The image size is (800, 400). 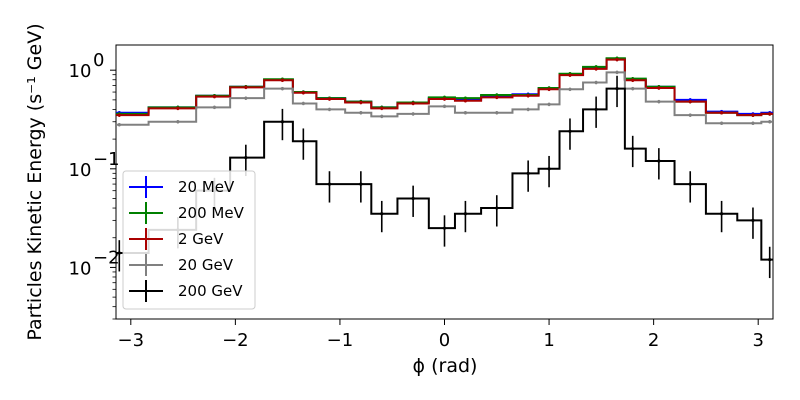 What do you see at coordinates (444, 340) in the screenshot?
I see `x-tick-label: 0` at bounding box center [444, 340].